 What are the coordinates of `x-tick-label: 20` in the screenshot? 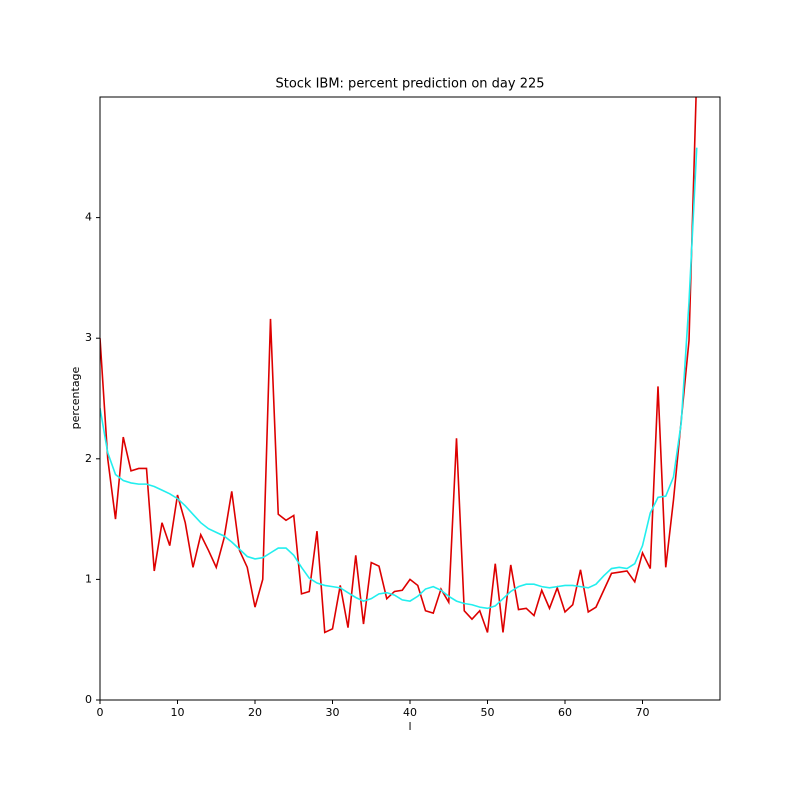 It's located at (255, 712).